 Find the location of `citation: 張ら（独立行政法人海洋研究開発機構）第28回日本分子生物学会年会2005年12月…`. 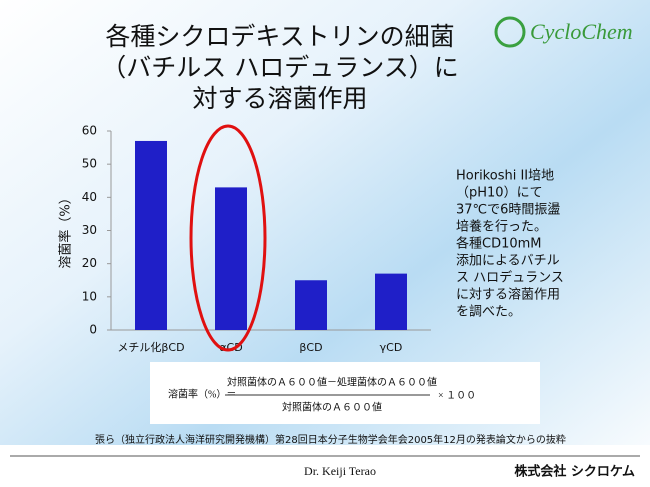

citation: 張ら（独立行政法人海洋研究開発機構）第28回日本分子生物学会年会2005年12月… is located at coordinates (330, 439).